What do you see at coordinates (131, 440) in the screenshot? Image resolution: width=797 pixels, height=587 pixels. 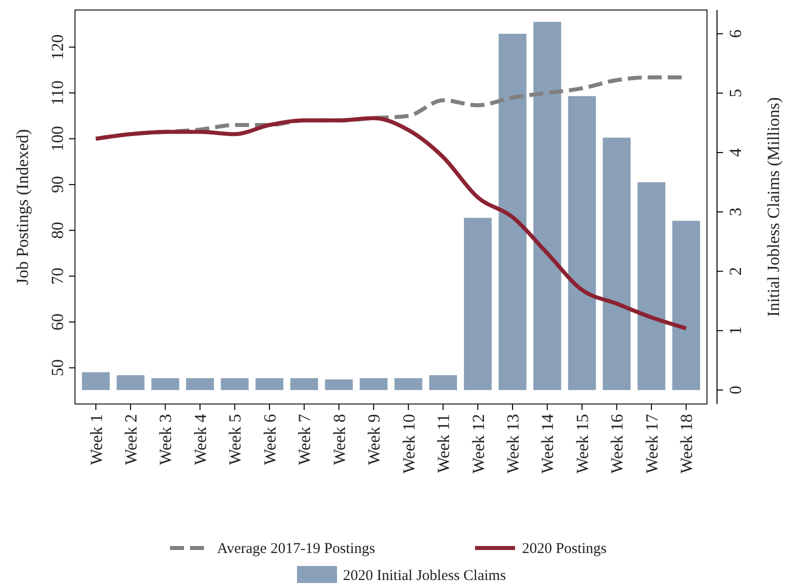 I see `x-tick-label: Week 2` at bounding box center [131, 440].